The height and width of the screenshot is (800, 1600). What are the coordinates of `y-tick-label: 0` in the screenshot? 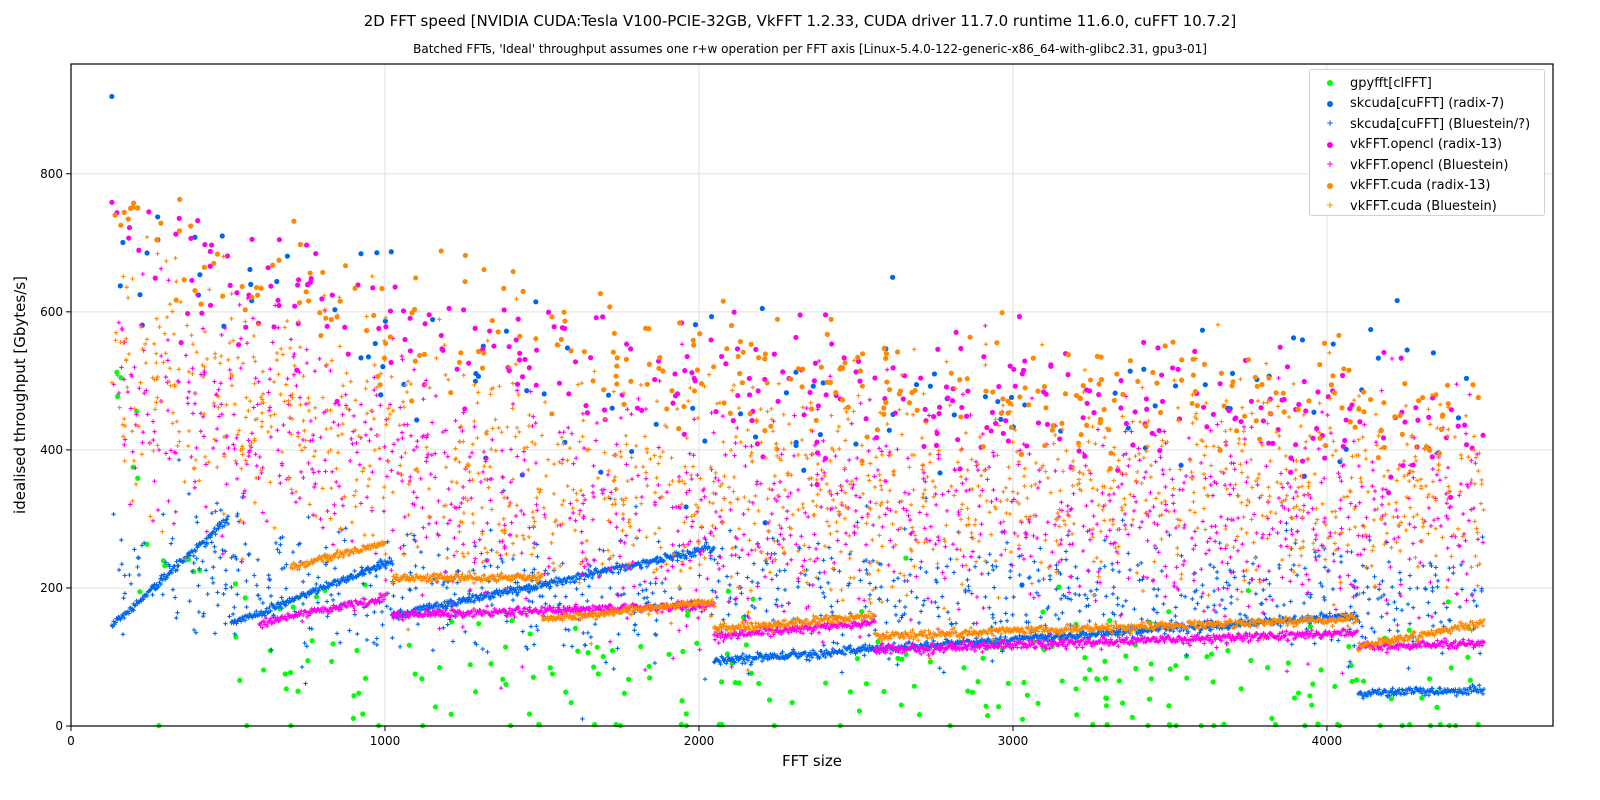 It's located at (59, 726).